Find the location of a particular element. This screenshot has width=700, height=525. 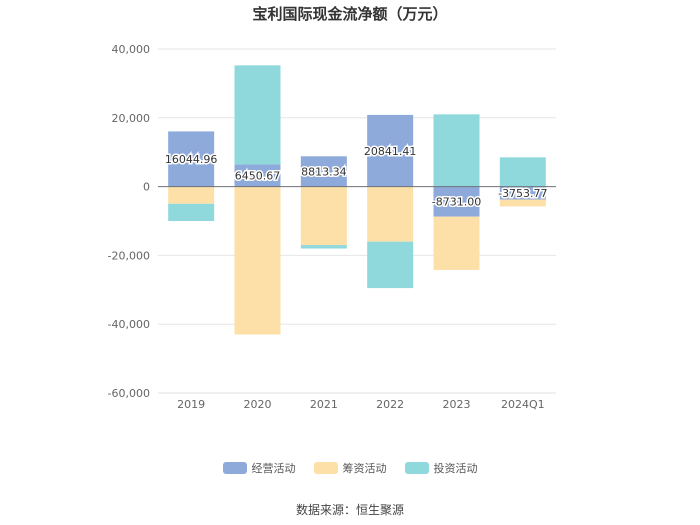

legend-item-operating: 经营活动 is located at coordinates (259, 468).